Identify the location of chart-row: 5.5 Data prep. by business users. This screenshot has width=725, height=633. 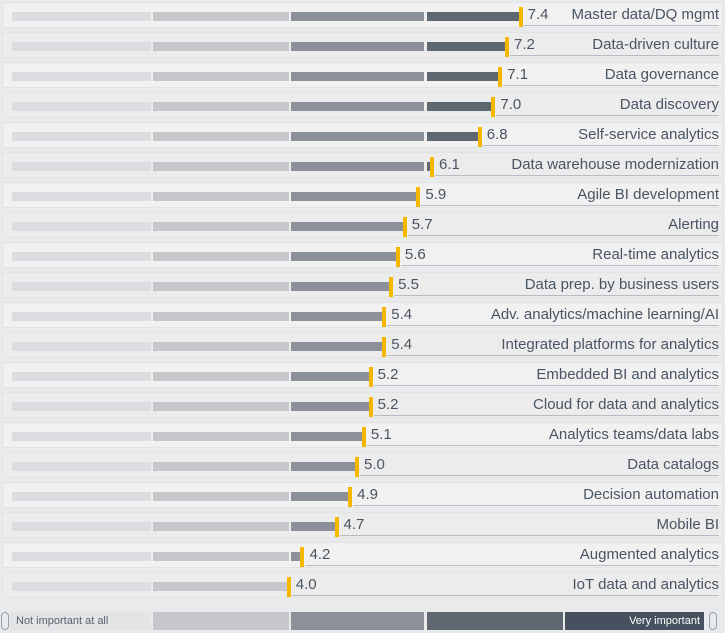
(362, 285).